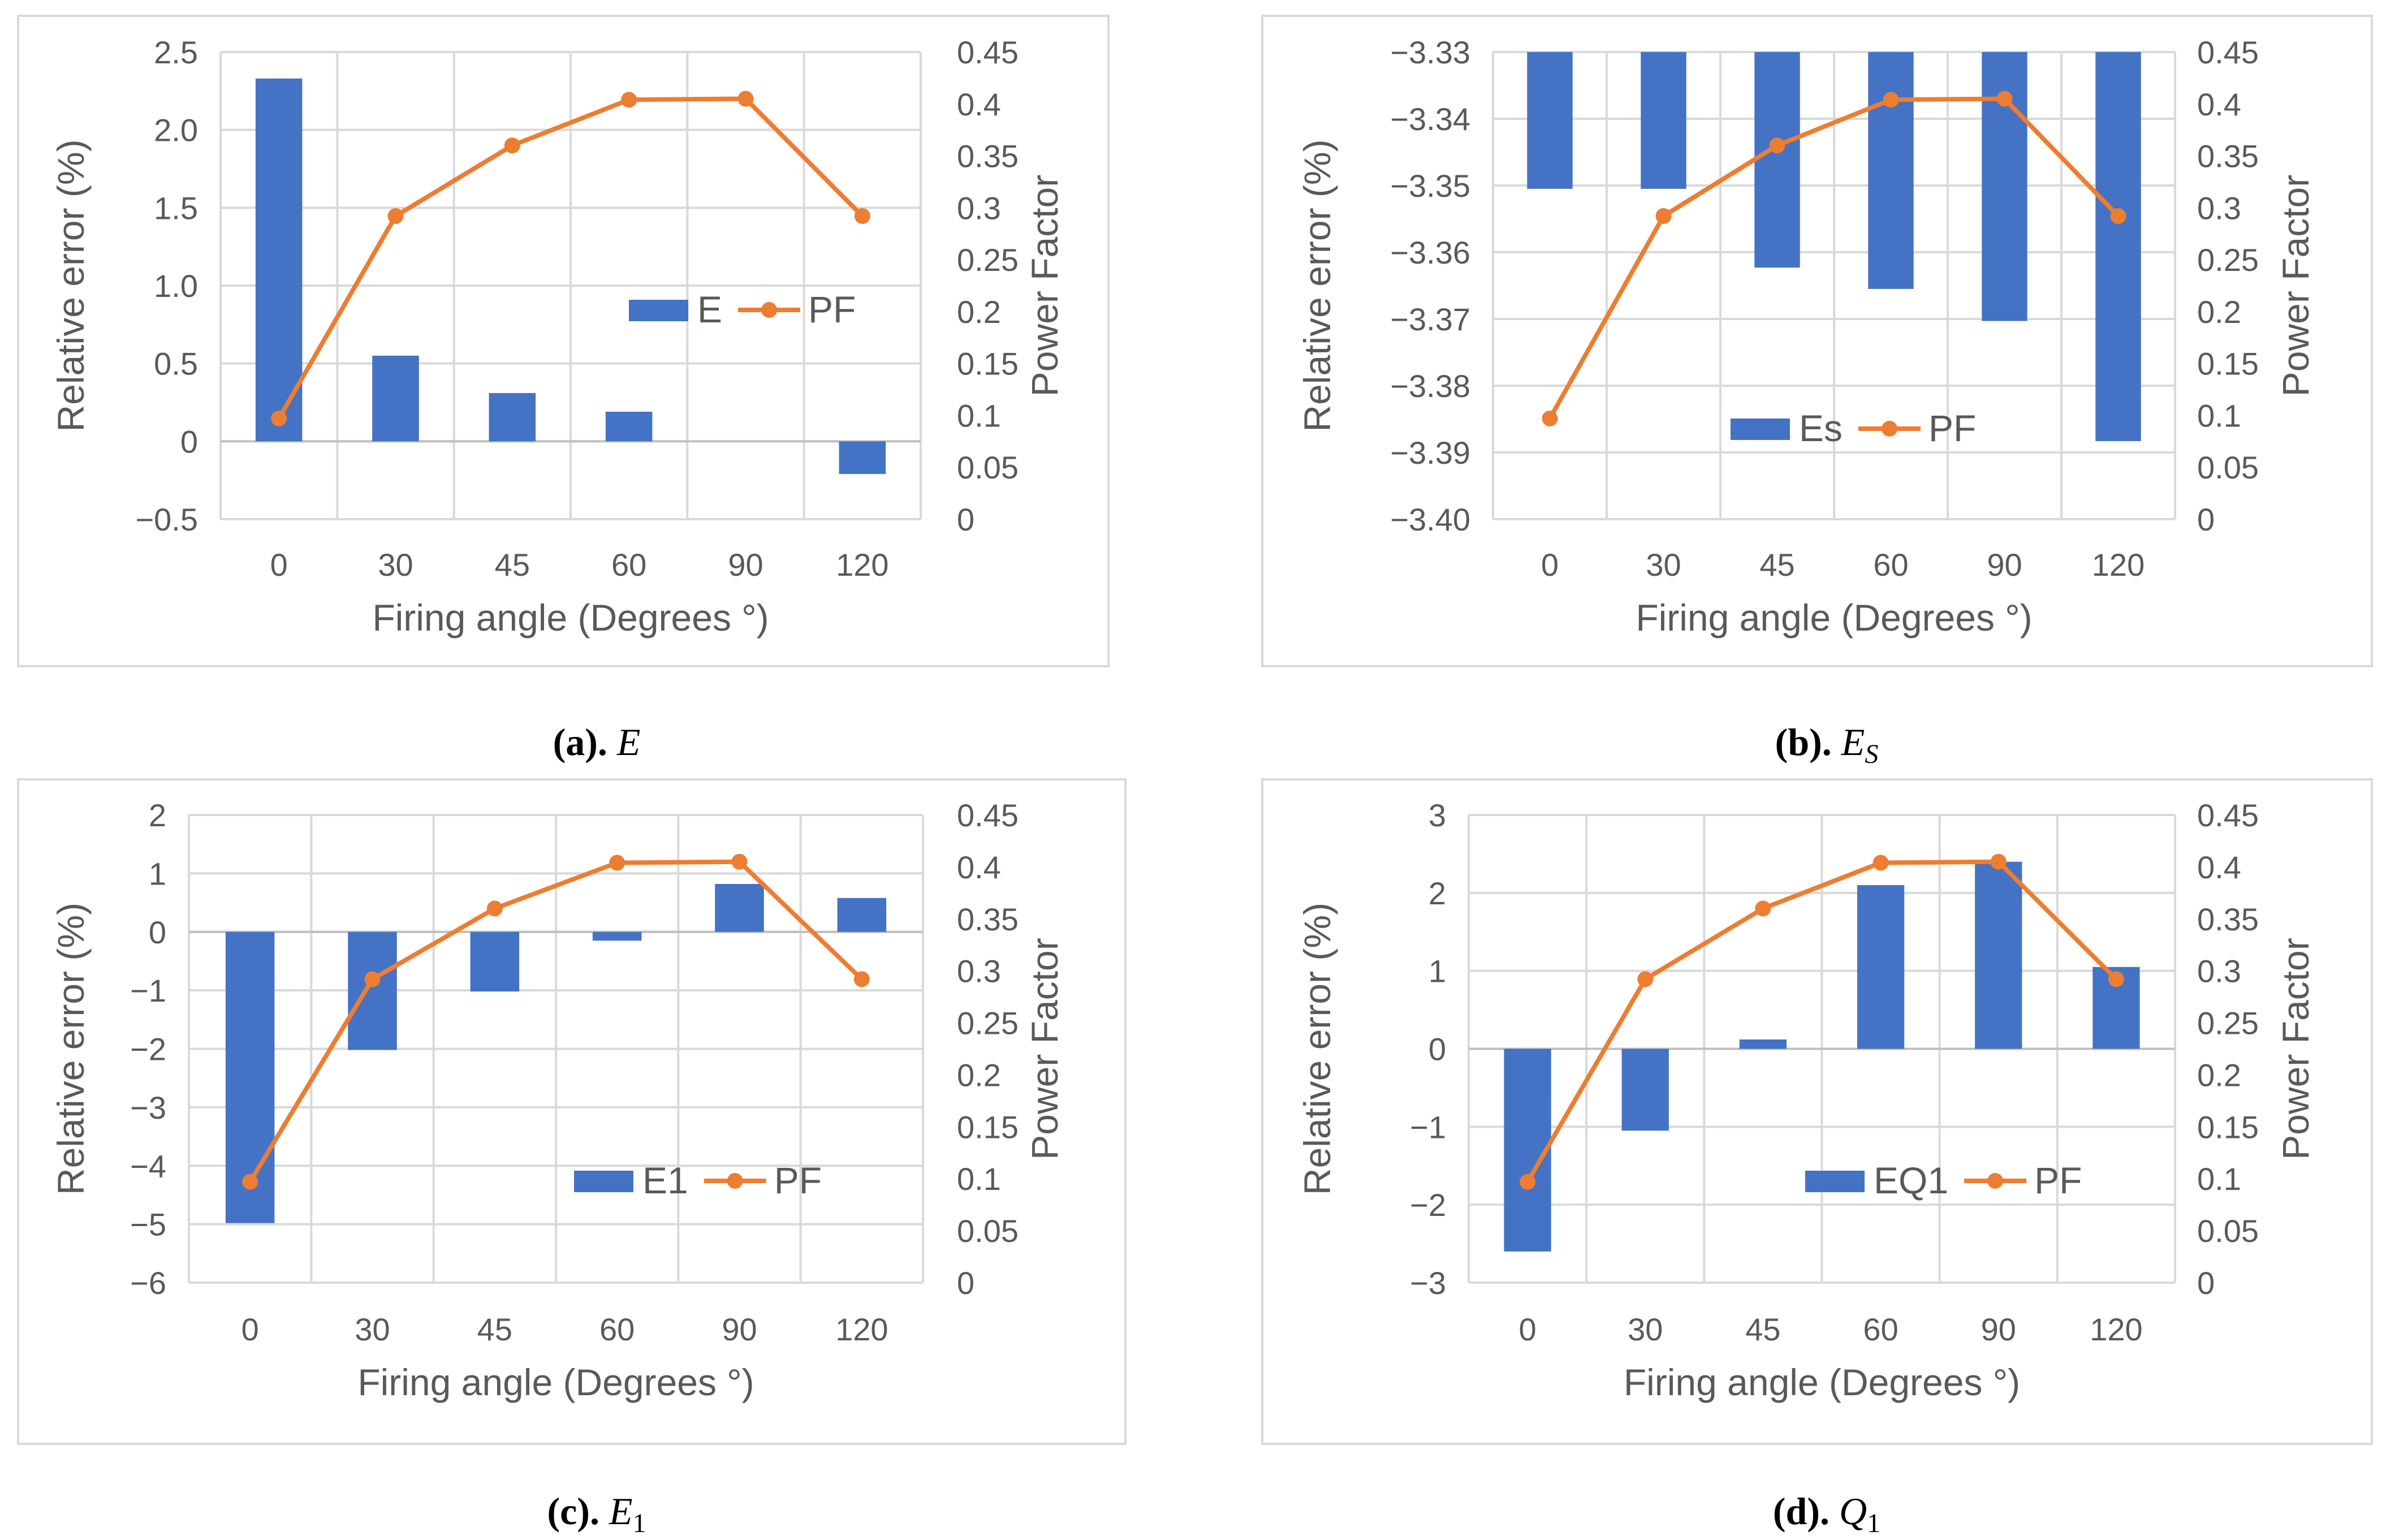  I want to click on caption-label: (d)., so click(1801, 1511).